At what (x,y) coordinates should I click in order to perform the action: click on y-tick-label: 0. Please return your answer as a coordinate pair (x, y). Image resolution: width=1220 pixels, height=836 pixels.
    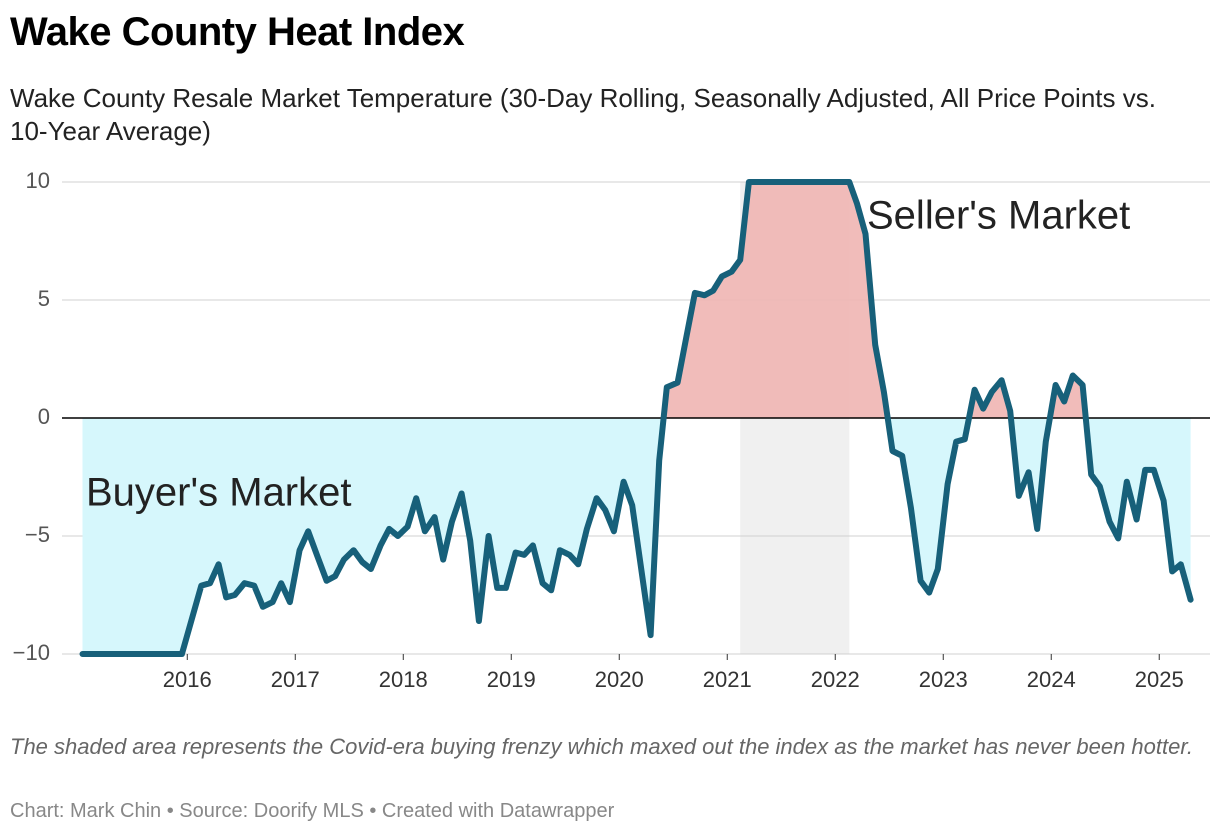
    Looking at the image, I should click on (44, 416).